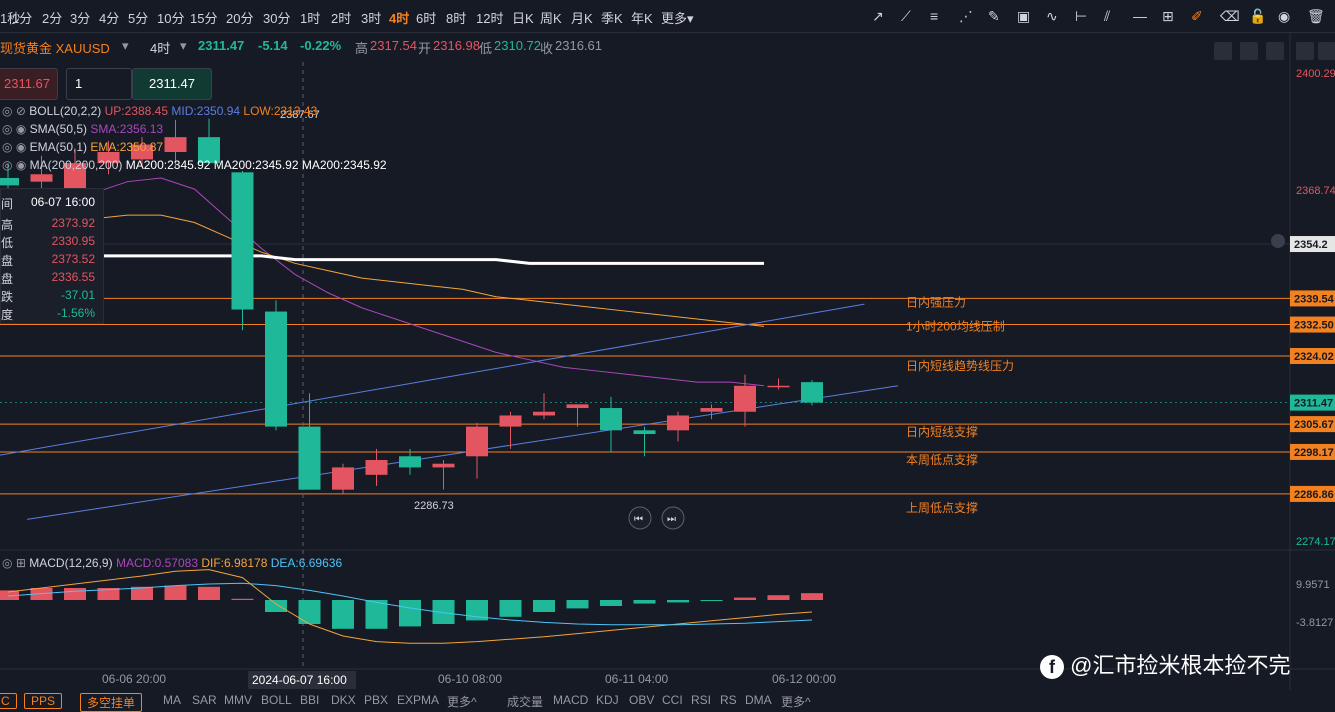 This screenshot has height=712, width=1335. What do you see at coordinates (10, 18) in the screenshot?
I see `timeframe-0: 1秒` at bounding box center [10, 18].